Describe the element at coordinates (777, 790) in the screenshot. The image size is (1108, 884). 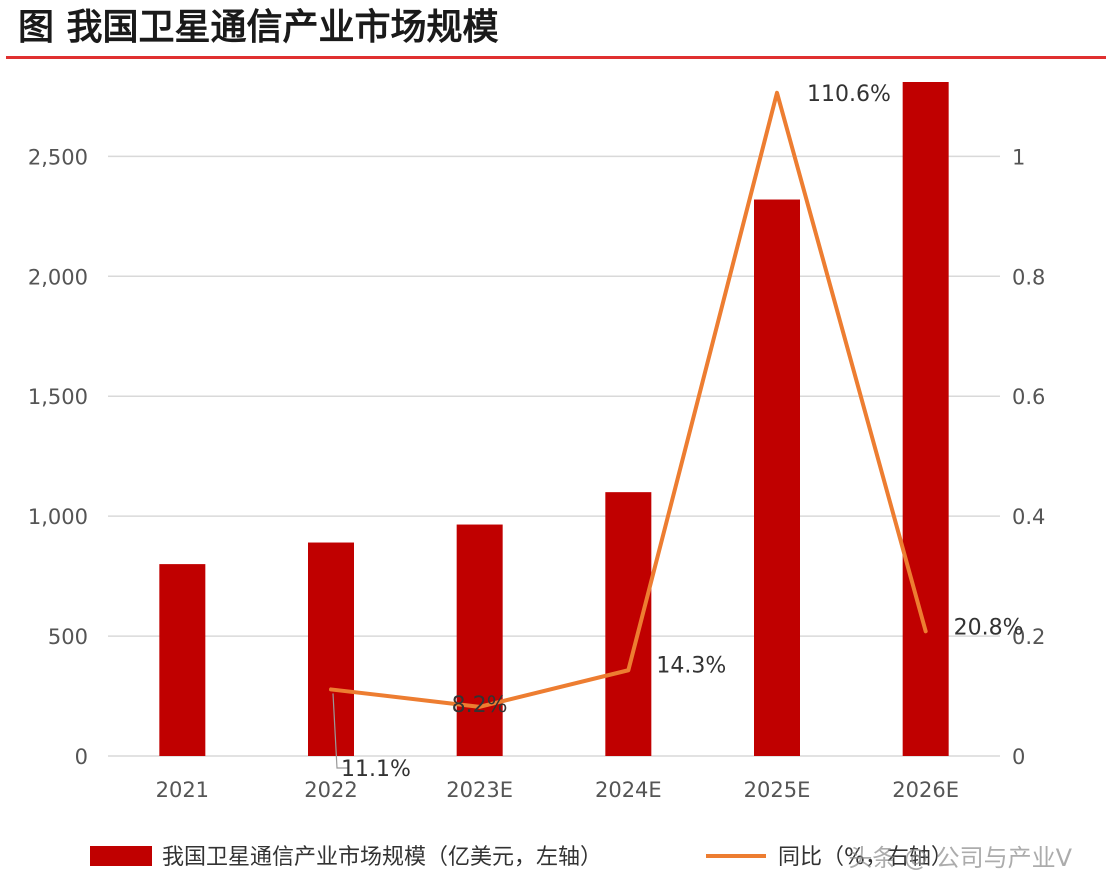
I see `x-axis-tick-label: 2025E` at that location.